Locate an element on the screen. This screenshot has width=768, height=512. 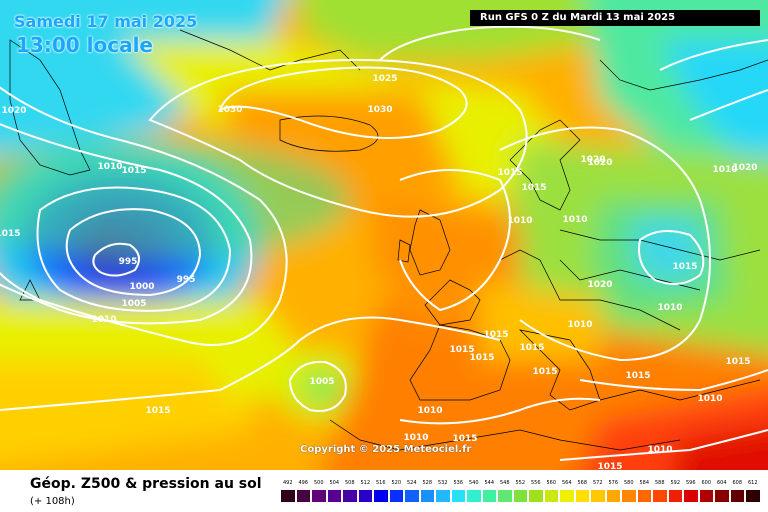
legend-value: 516 is located at coordinates (380, 483).